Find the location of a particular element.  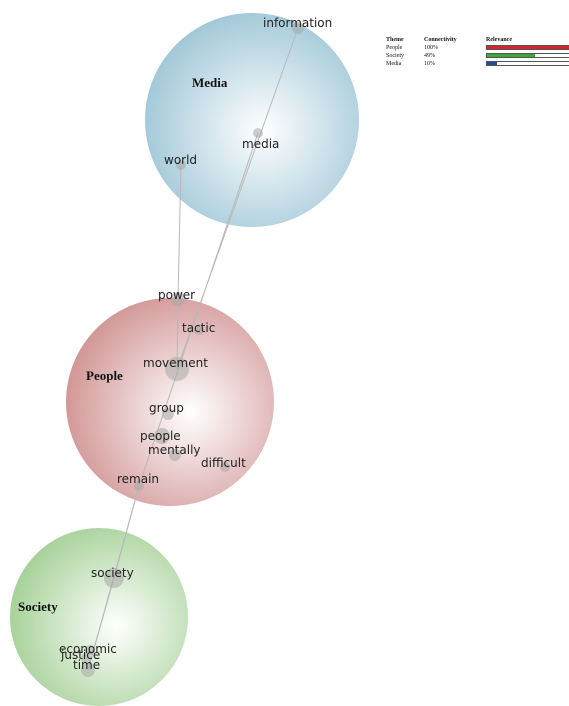

theme-circle-society is located at coordinates (99, 617).